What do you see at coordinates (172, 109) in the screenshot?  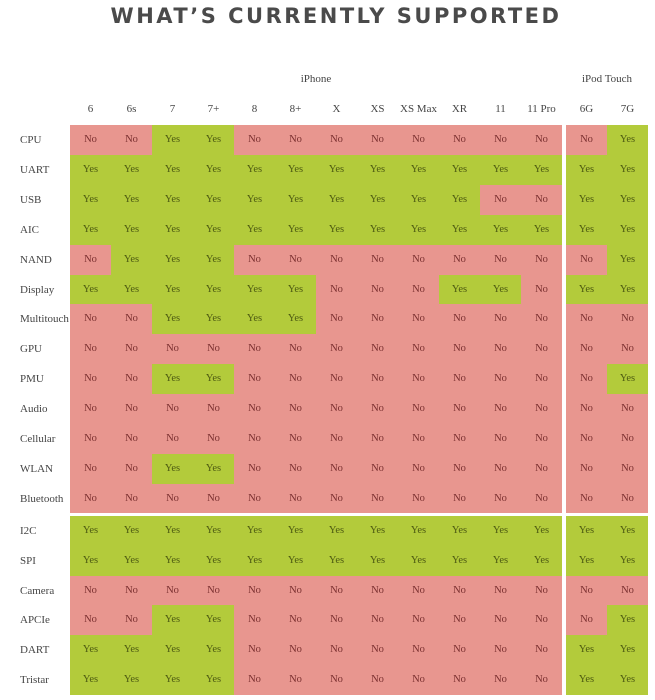 I see `column-header: 7` at bounding box center [172, 109].